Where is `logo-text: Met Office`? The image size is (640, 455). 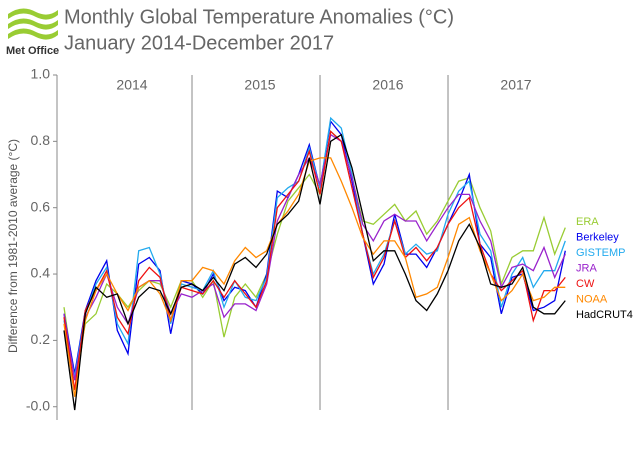 logo-text: Met Office is located at coordinates (32, 51).